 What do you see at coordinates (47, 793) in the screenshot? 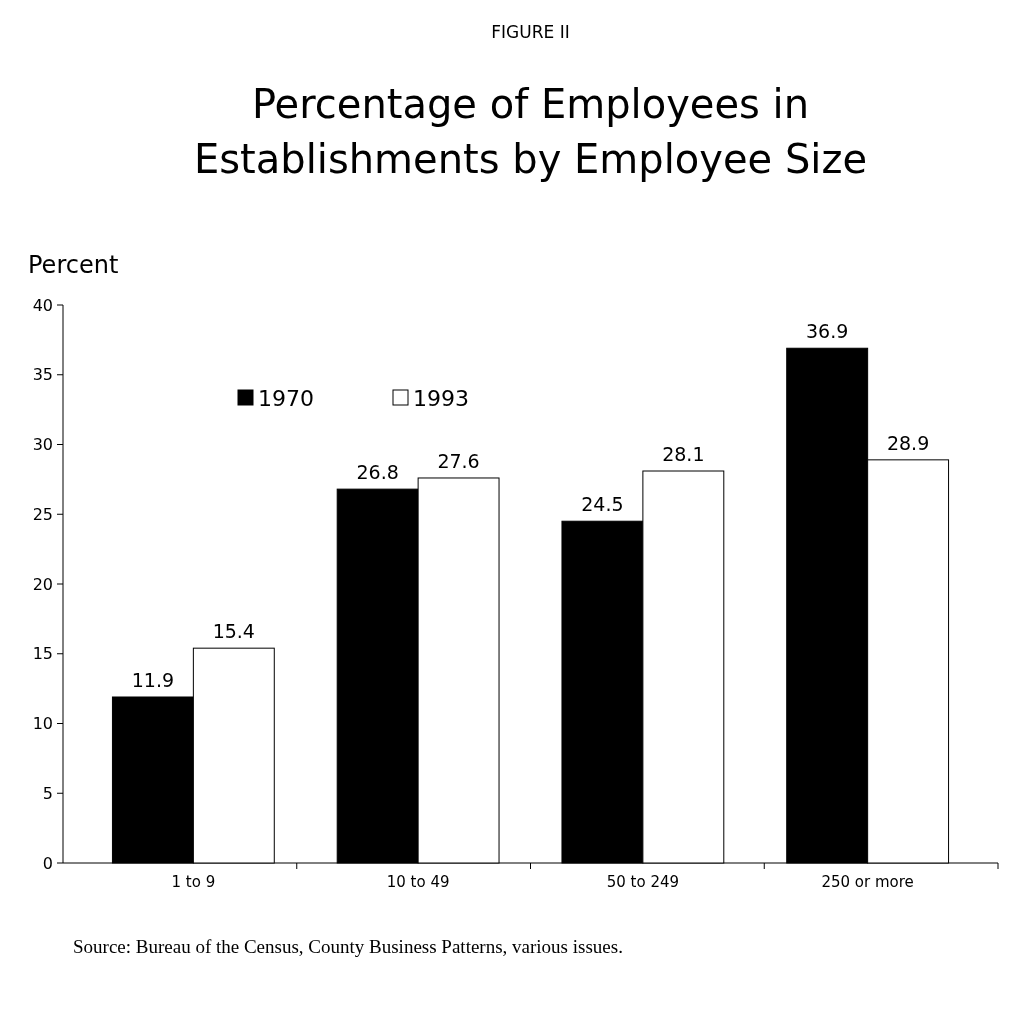
I see `y-tick-label: 5` at bounding box center [47, 793].